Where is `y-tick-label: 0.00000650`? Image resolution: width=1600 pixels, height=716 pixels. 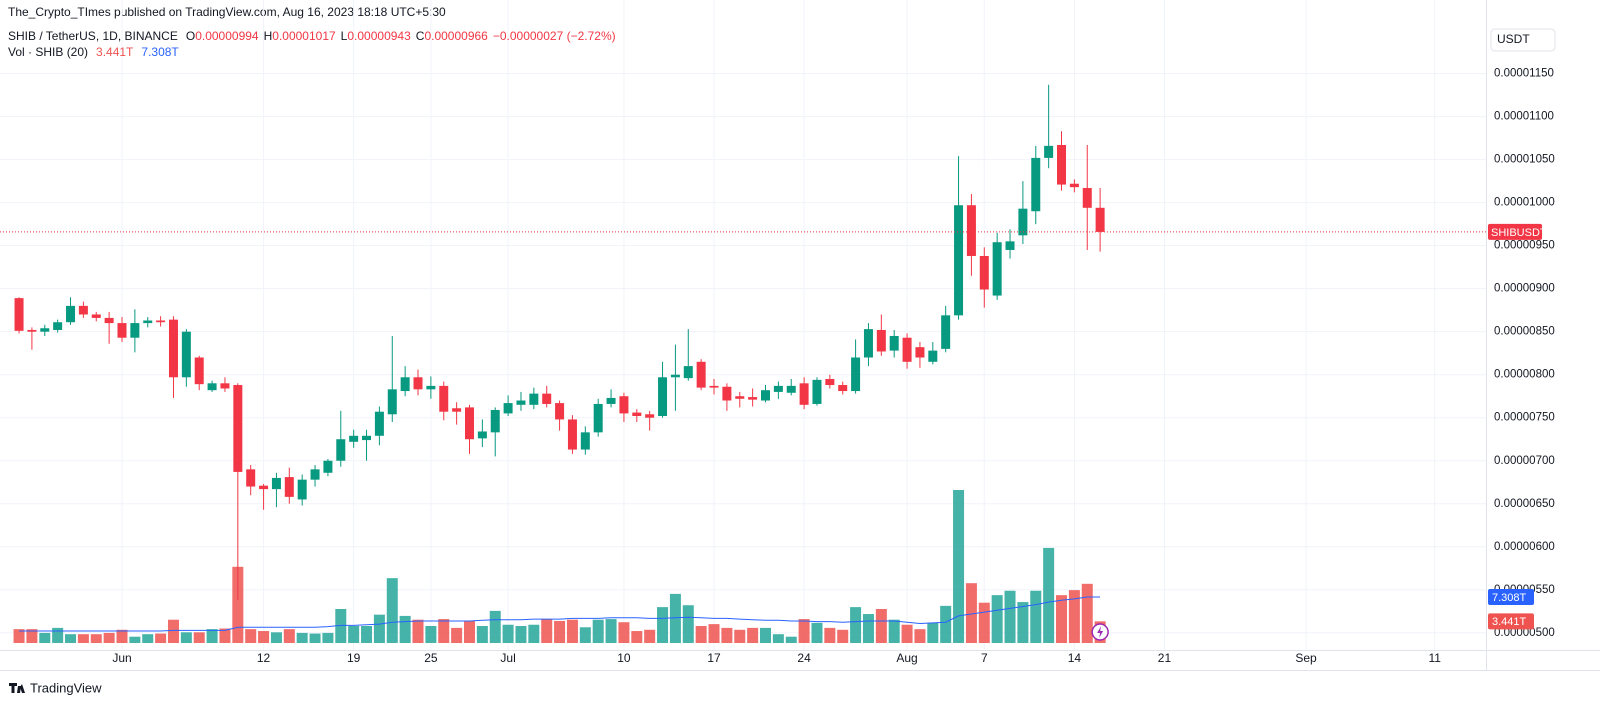 y-tick-label: 0.00000650 is located at coordinates (1524, 504).